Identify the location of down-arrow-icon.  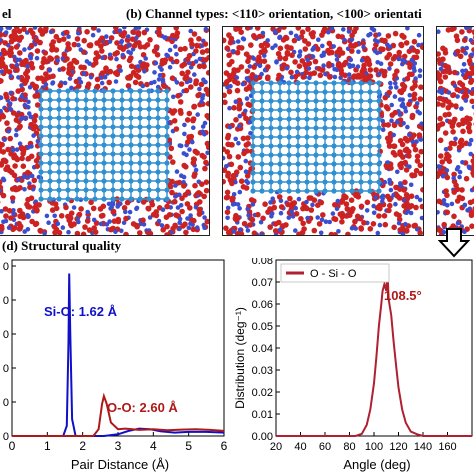
(454, 243).